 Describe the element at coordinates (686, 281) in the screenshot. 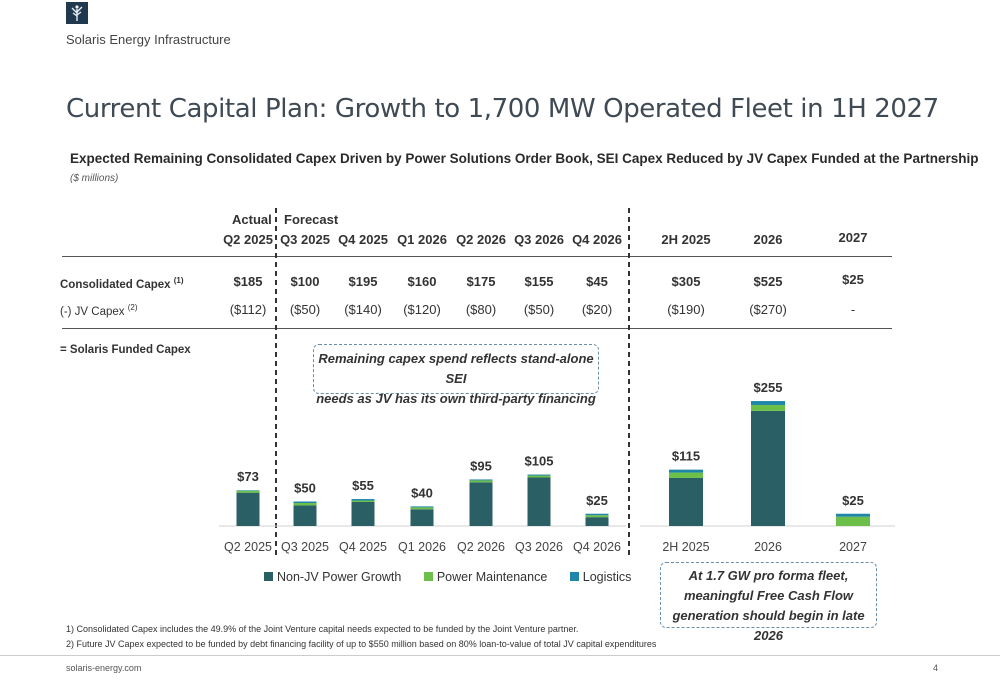

I see `consolidated-capex-value: $305` at that location.